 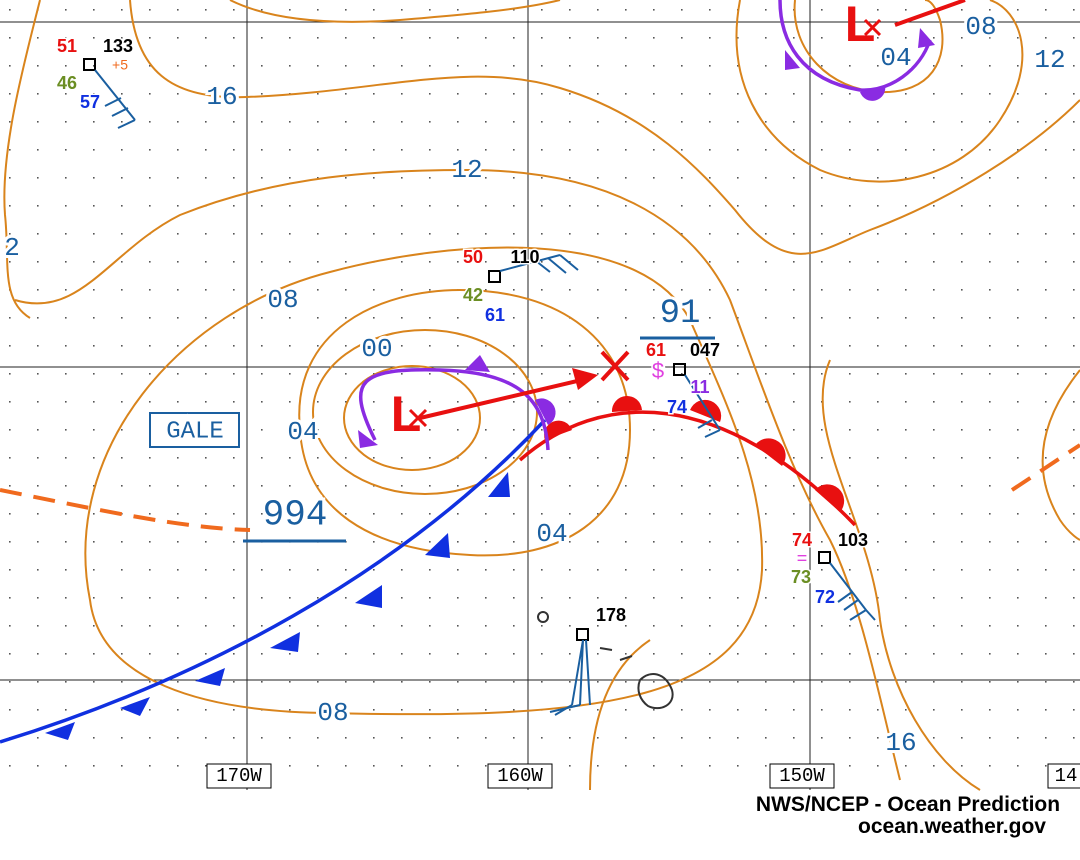 I want to click on warm-front-g, so click(x=694, y=453).